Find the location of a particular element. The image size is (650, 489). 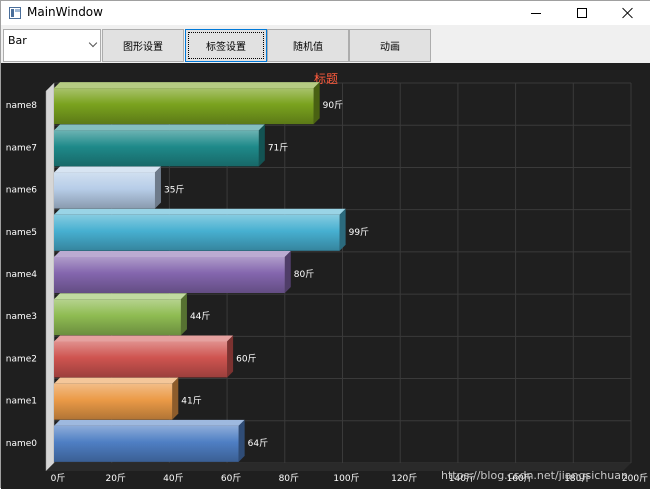

category-label-name2: name2 is located at coordinates (21, 359).